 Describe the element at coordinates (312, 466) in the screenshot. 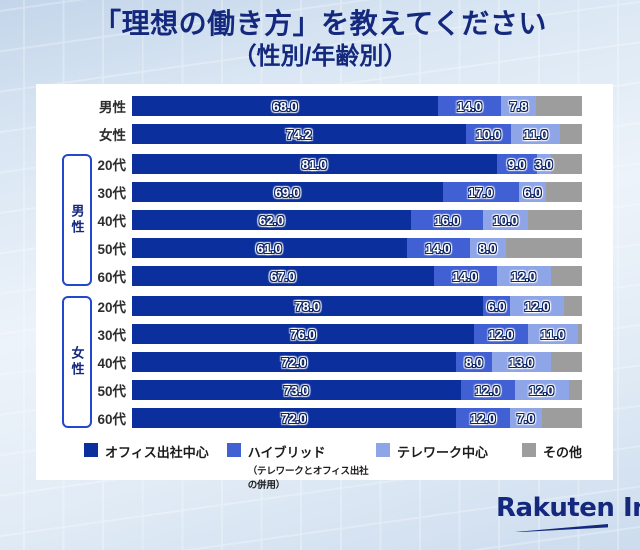

I see `legend-texts: ハイブリッド （テレワークとオフィス出社の併用）` at that location.